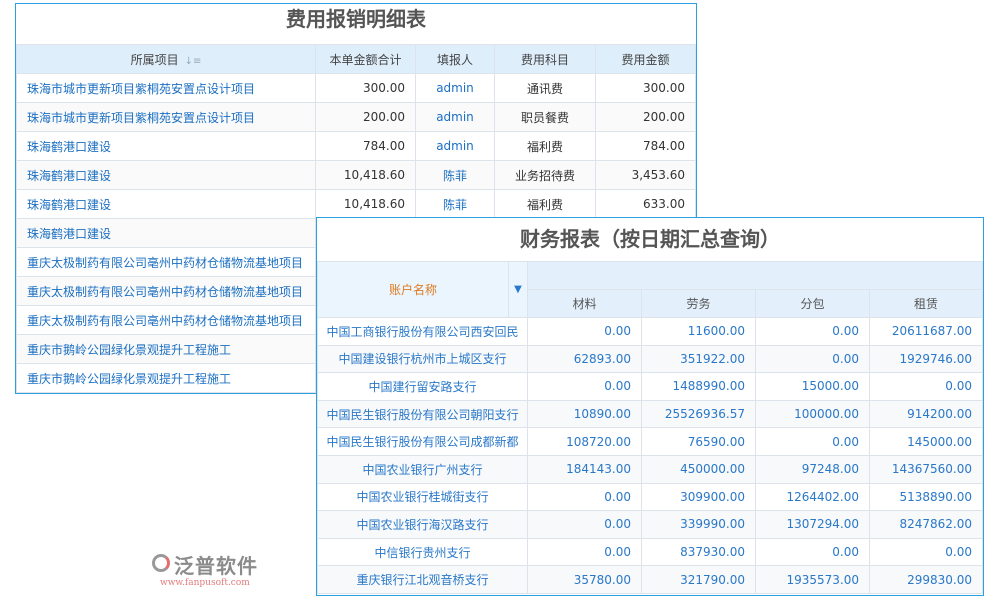 The height and width of the screenshot is (600, 1000). I want to click on expense-title: 费用报销明细表, so click(356, 19).